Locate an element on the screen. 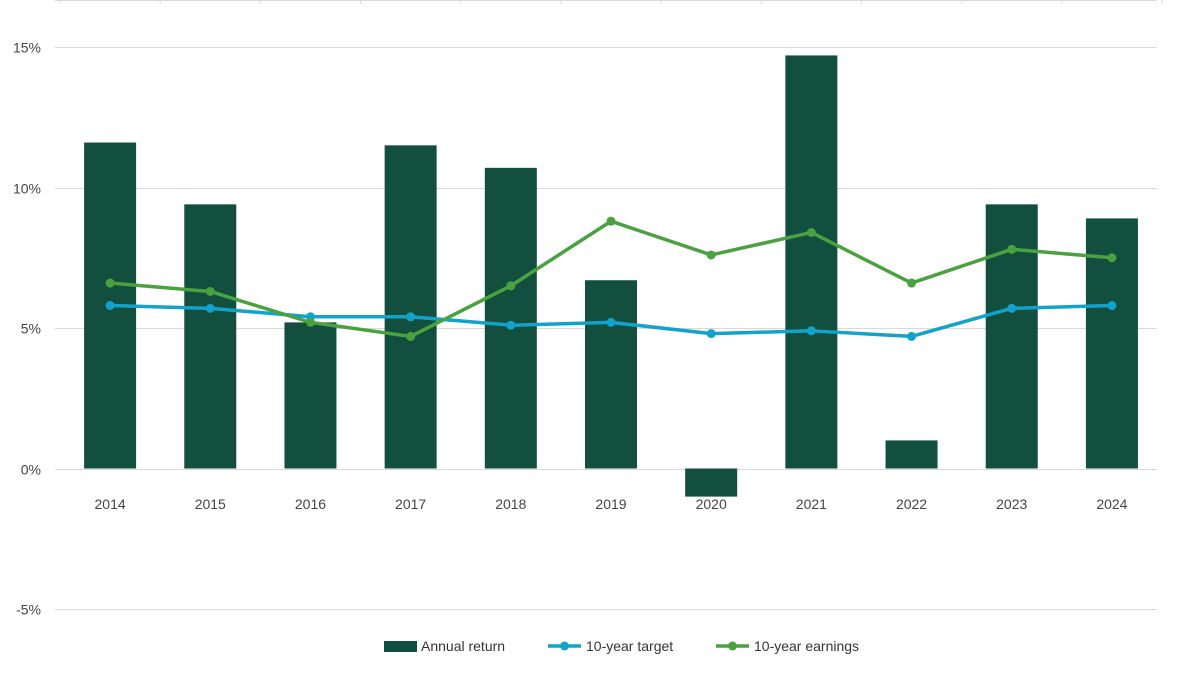  x-tick-label: 2023 is located at coordinates (1011, 504).